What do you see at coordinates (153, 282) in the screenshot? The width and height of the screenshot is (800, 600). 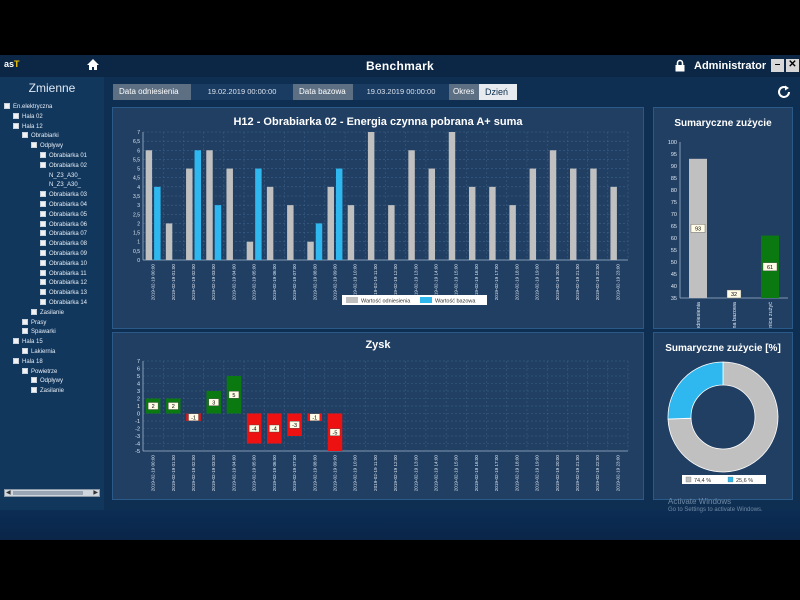 I see `x-tick-label: 2019-02-19 00:00` at bounding box center [153, 282].